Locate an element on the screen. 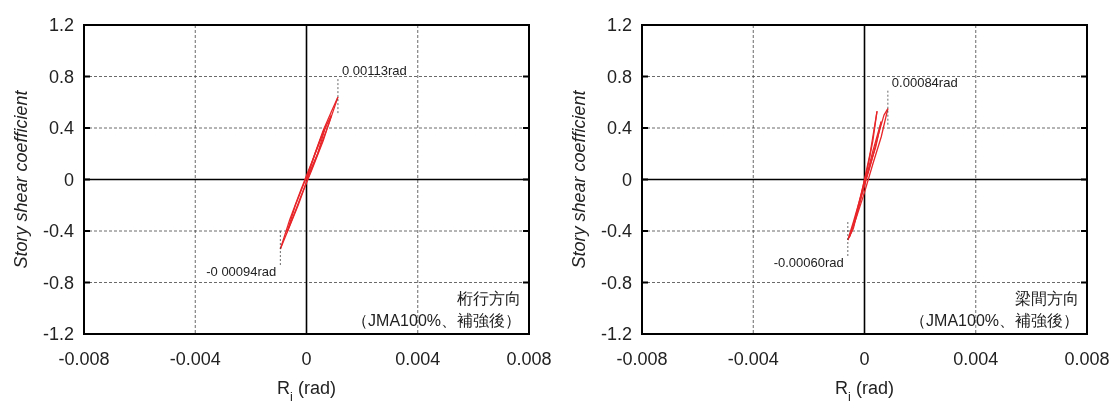 This screenshot has height=409, width=1116. annotation: -0.00060rad is located at coordinates (808, 263).